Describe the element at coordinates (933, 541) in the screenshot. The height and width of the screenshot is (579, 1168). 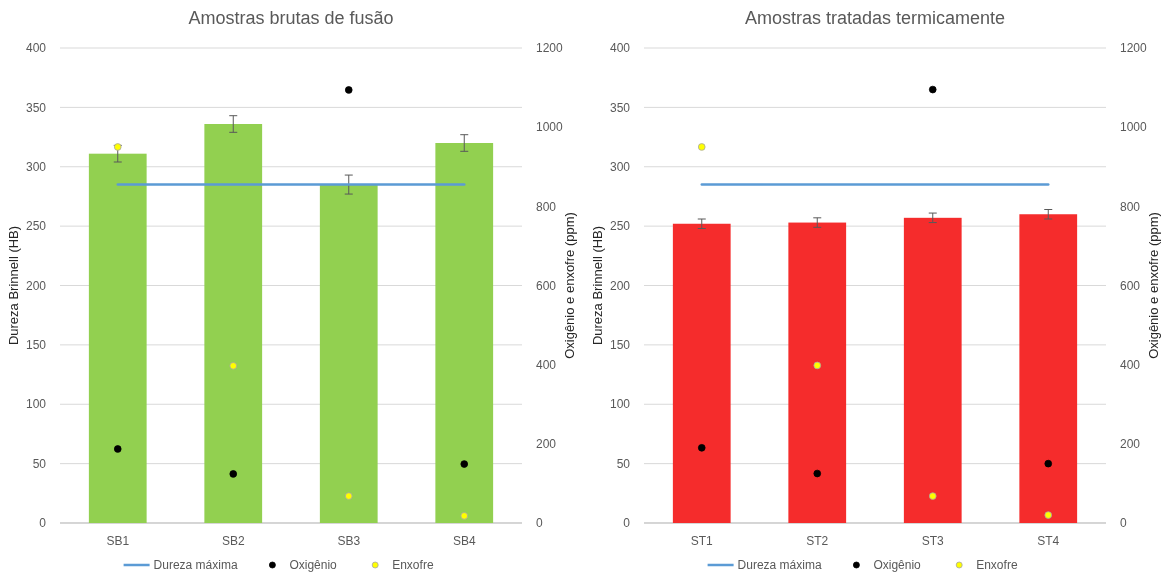
I see `x-tick-label: ST3` at that location.